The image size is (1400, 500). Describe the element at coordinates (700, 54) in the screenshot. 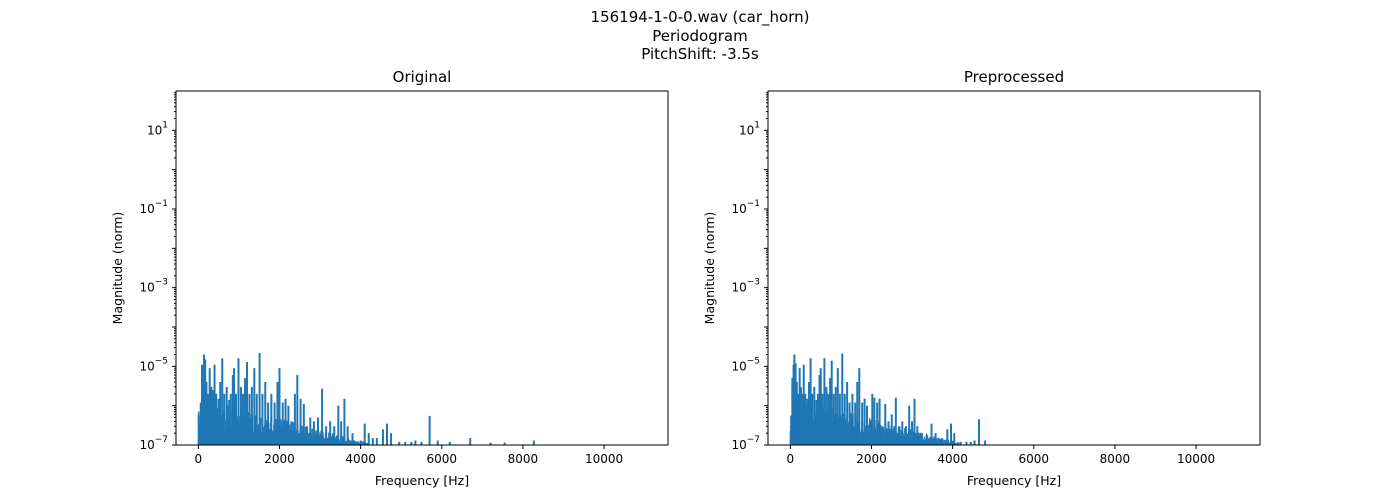

I see `figure-title-line-3: PitchShift: -3.5s` at that location.